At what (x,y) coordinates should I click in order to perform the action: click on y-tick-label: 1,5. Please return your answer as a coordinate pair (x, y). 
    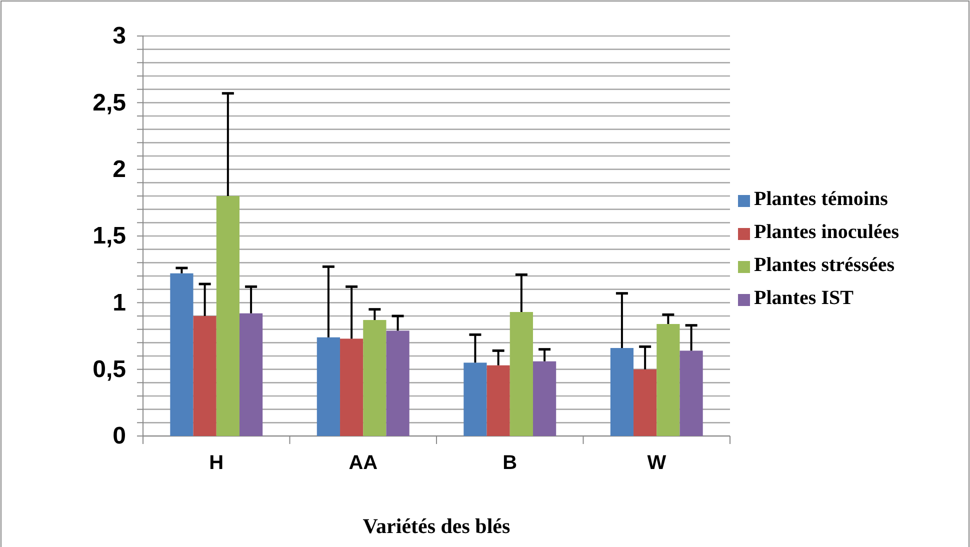
    Looking at the image, I should click on (109, 236).